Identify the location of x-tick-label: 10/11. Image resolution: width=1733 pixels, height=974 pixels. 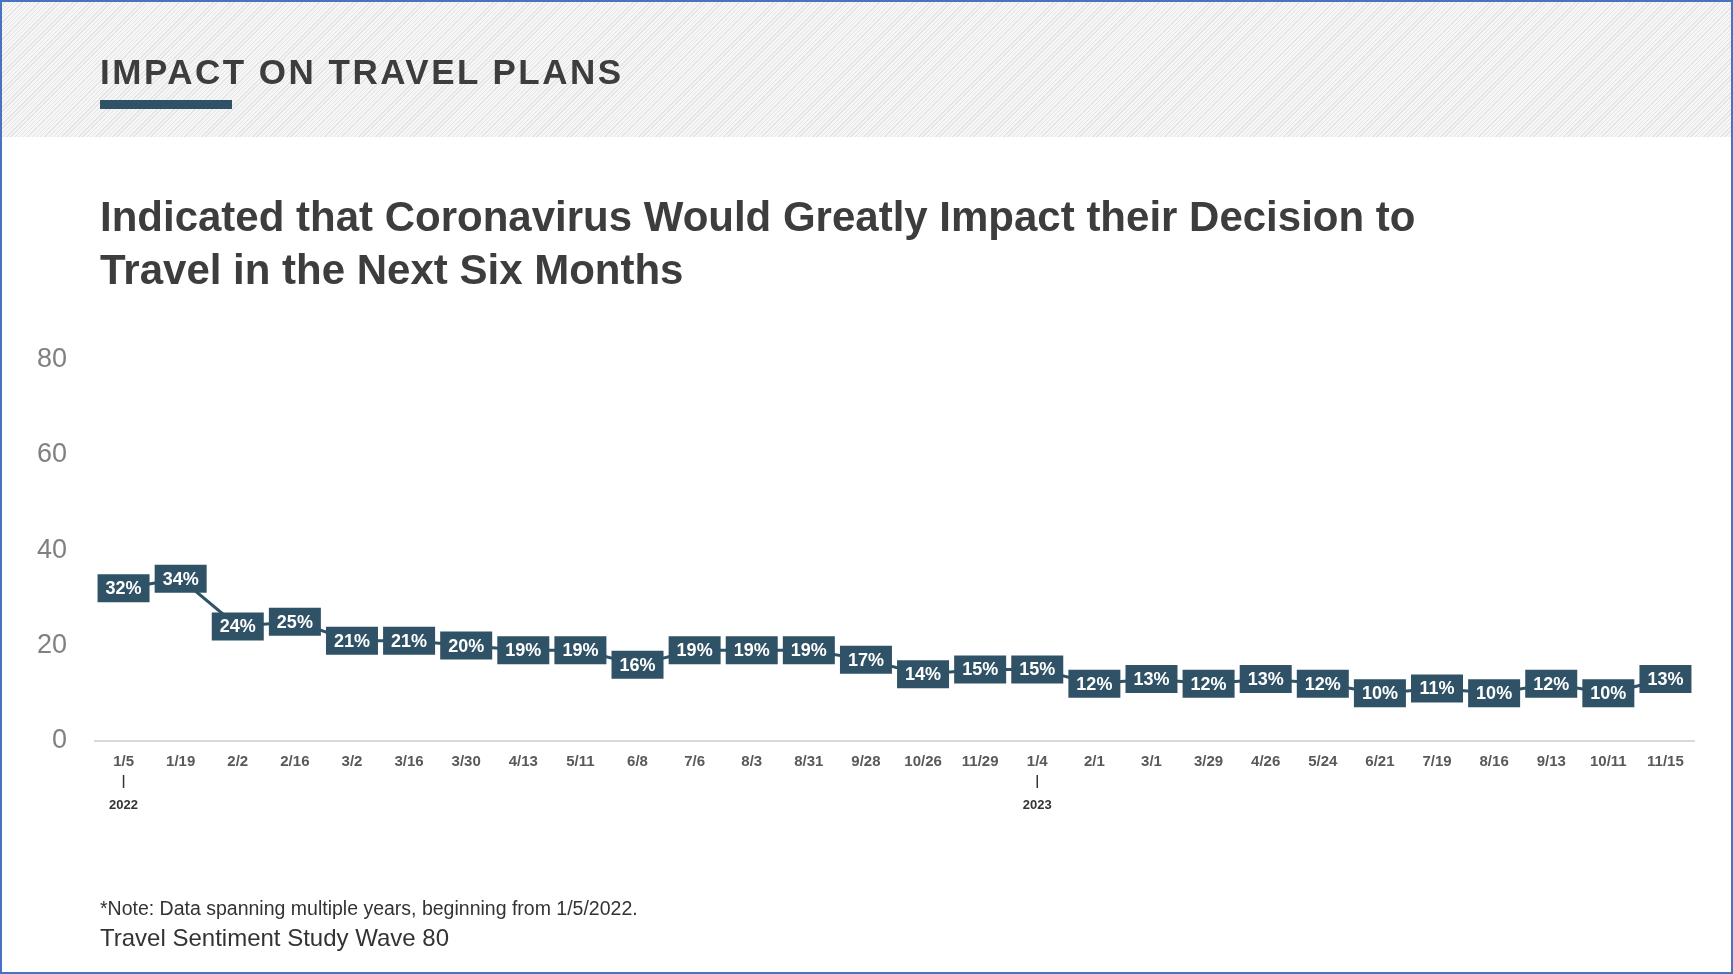
(1608, 761).